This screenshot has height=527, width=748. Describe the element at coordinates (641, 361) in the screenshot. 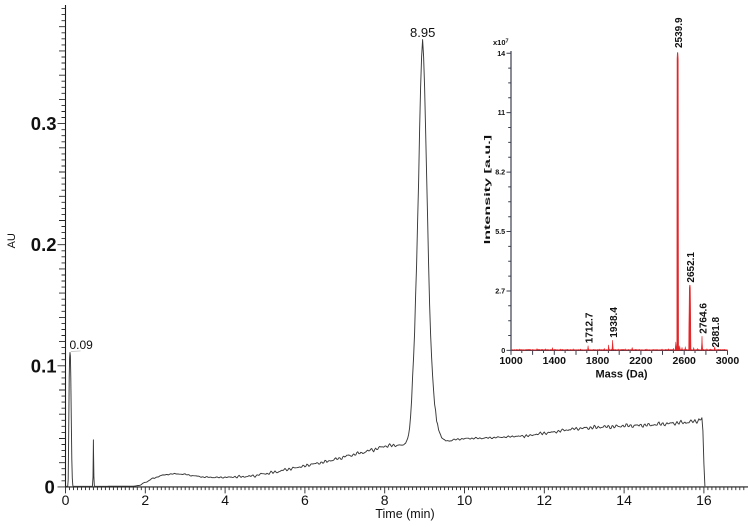

I see `svg-text: 2200` at that location.